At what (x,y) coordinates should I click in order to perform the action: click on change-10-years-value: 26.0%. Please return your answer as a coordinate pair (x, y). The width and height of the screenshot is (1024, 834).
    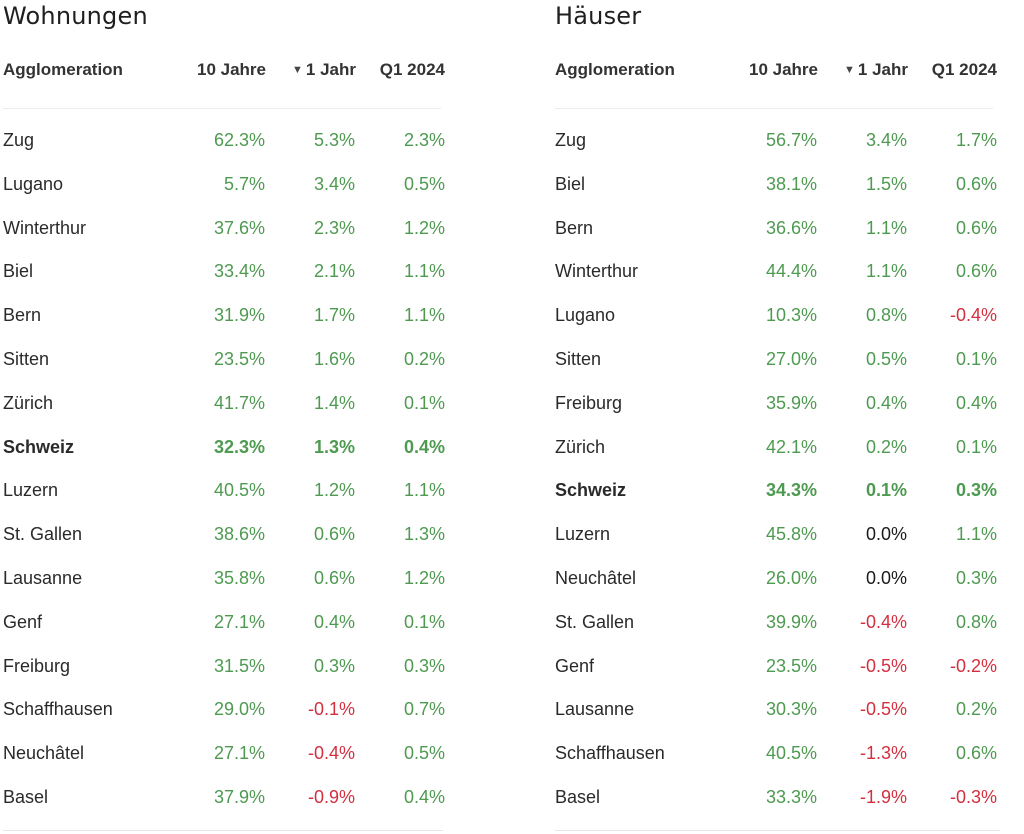
    Looking at the image, I should click on (791, 577).